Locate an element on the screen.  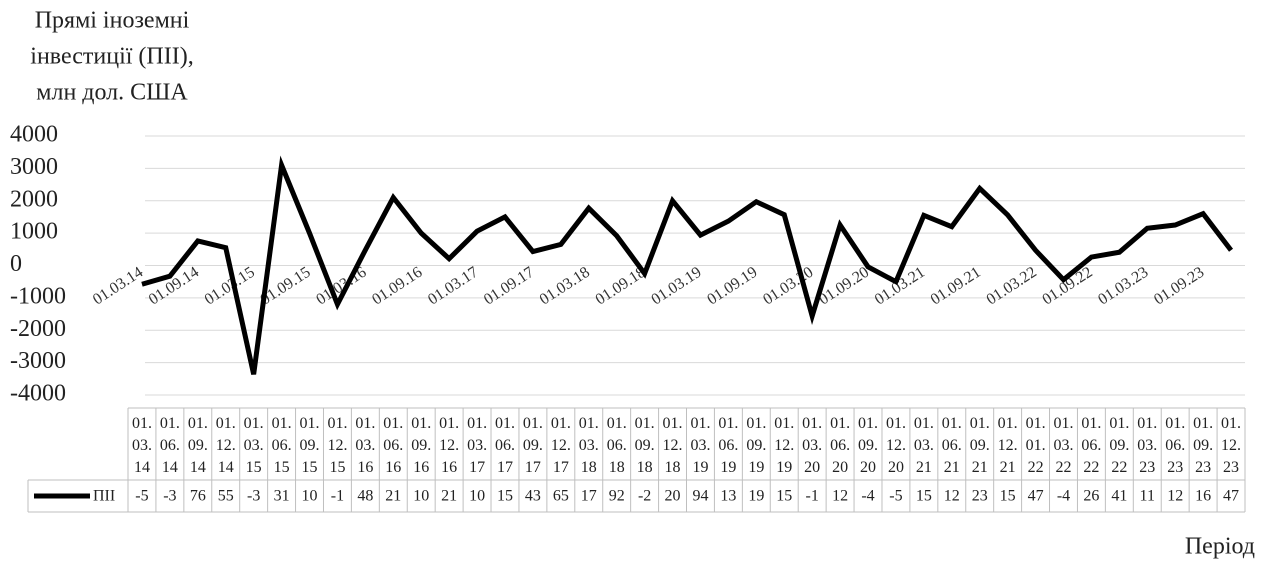
table-header: 01. 06. 22 is located at coordinates (1091, 445).